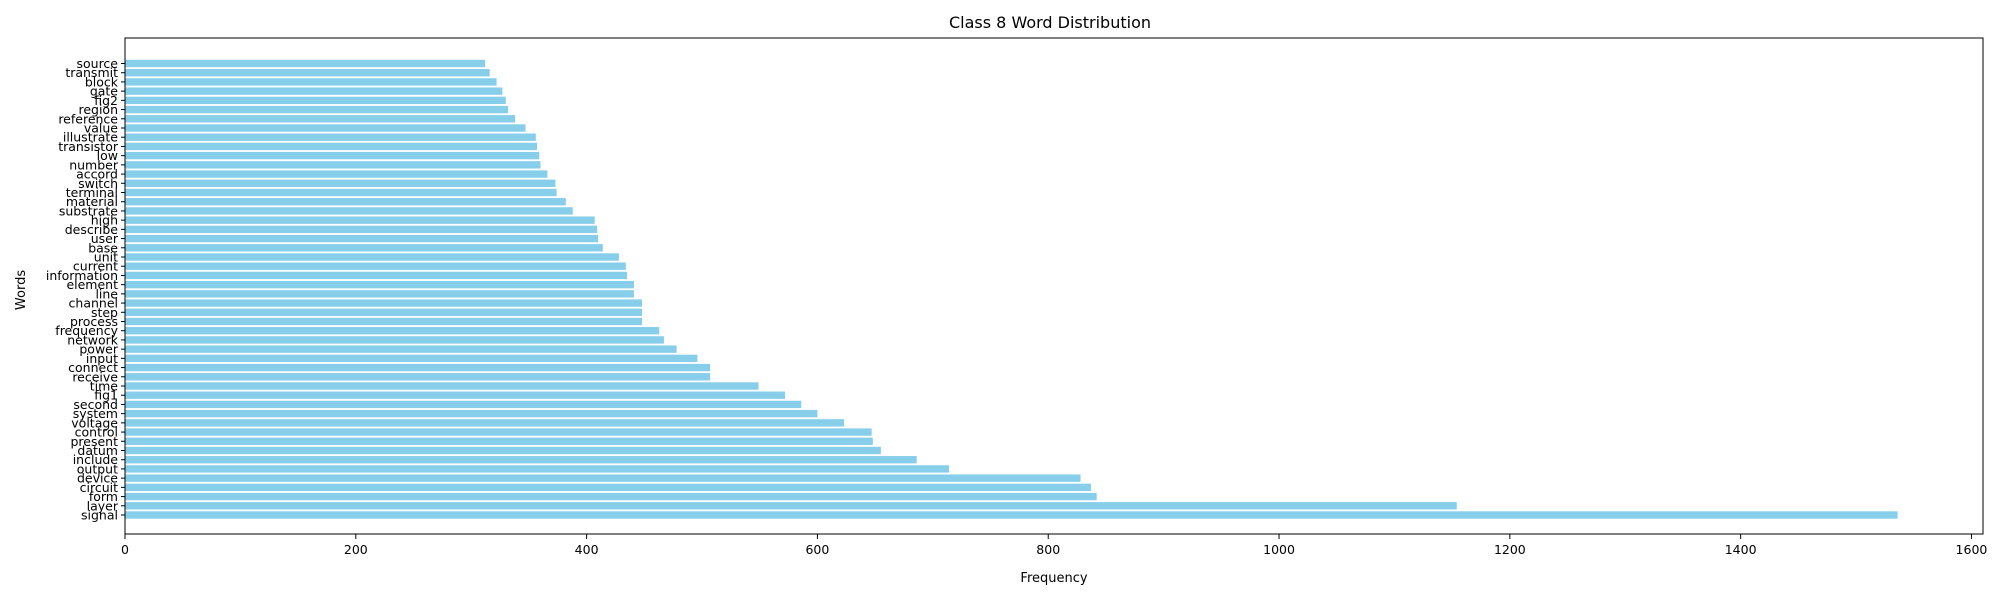 Image resolution: width=2000 pixels, height=600 pixels. Describe the element at coordinates (455, 395) in the screenshot. I see `bar-fig1` at that location.